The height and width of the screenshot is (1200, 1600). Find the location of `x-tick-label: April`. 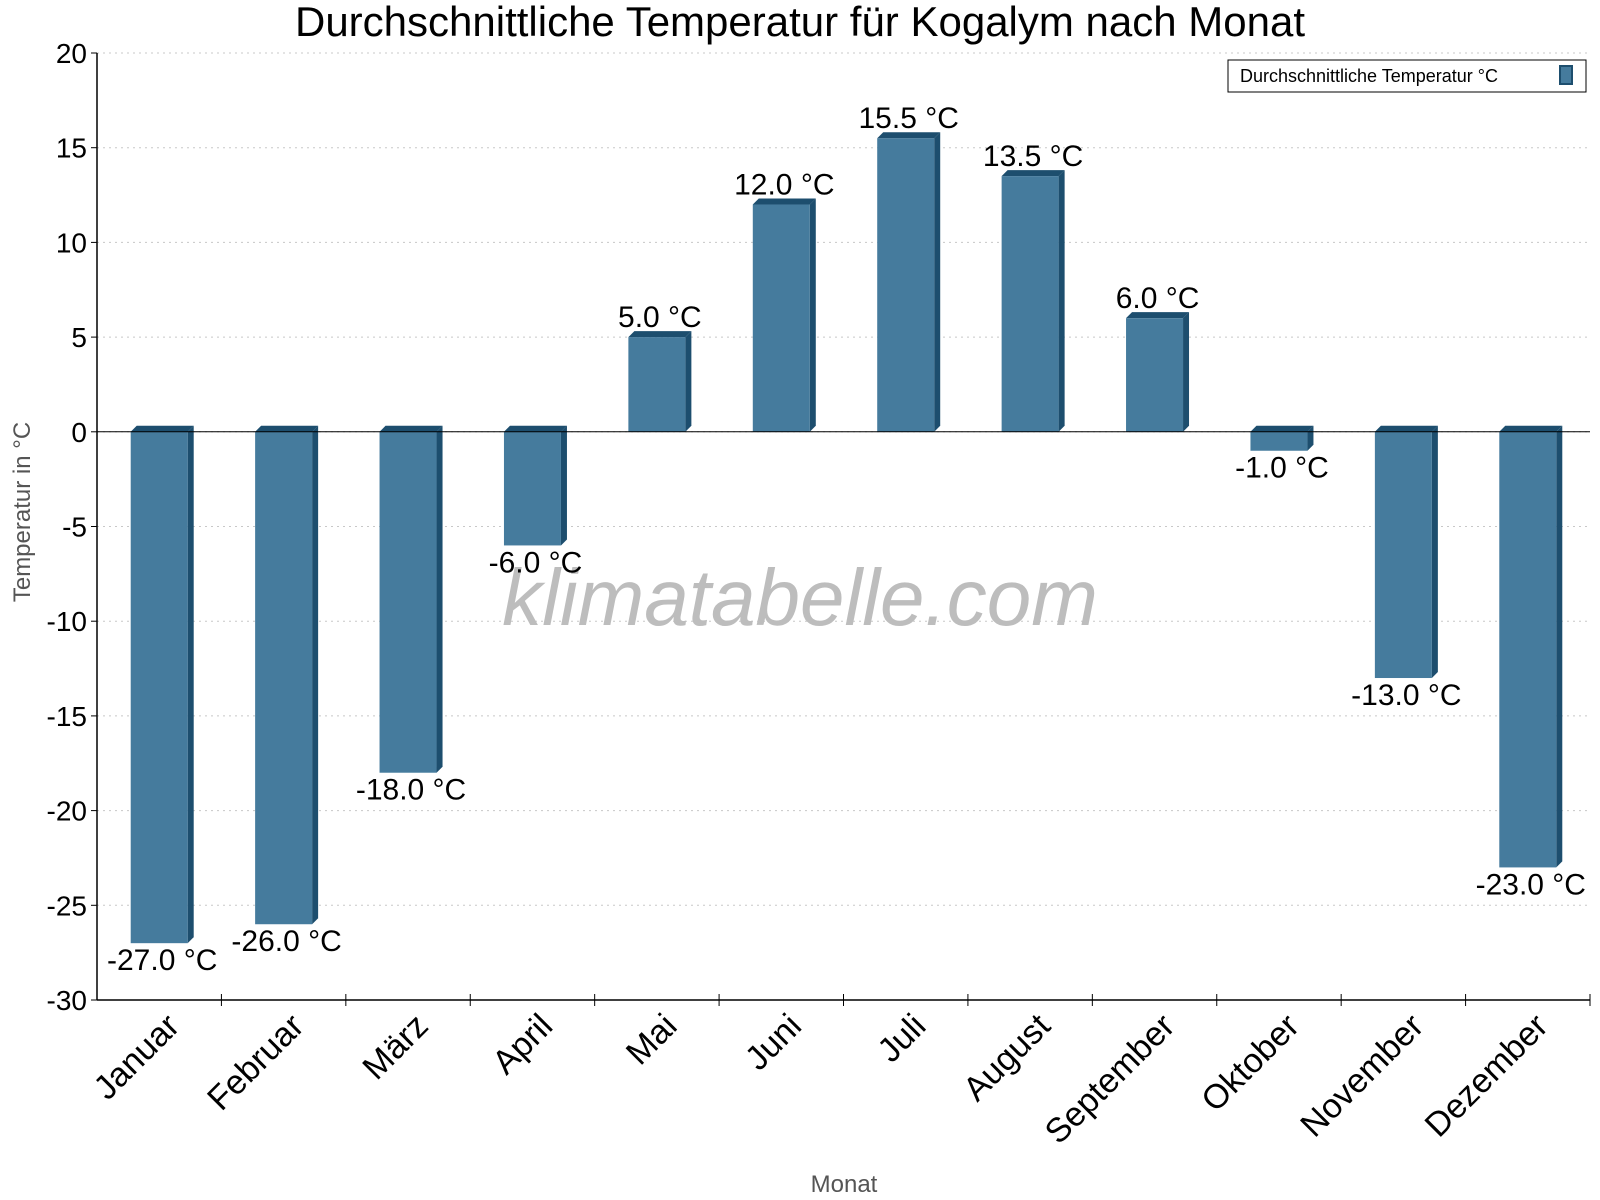

x-tick-label: April is located at coordinates (522, 1044).